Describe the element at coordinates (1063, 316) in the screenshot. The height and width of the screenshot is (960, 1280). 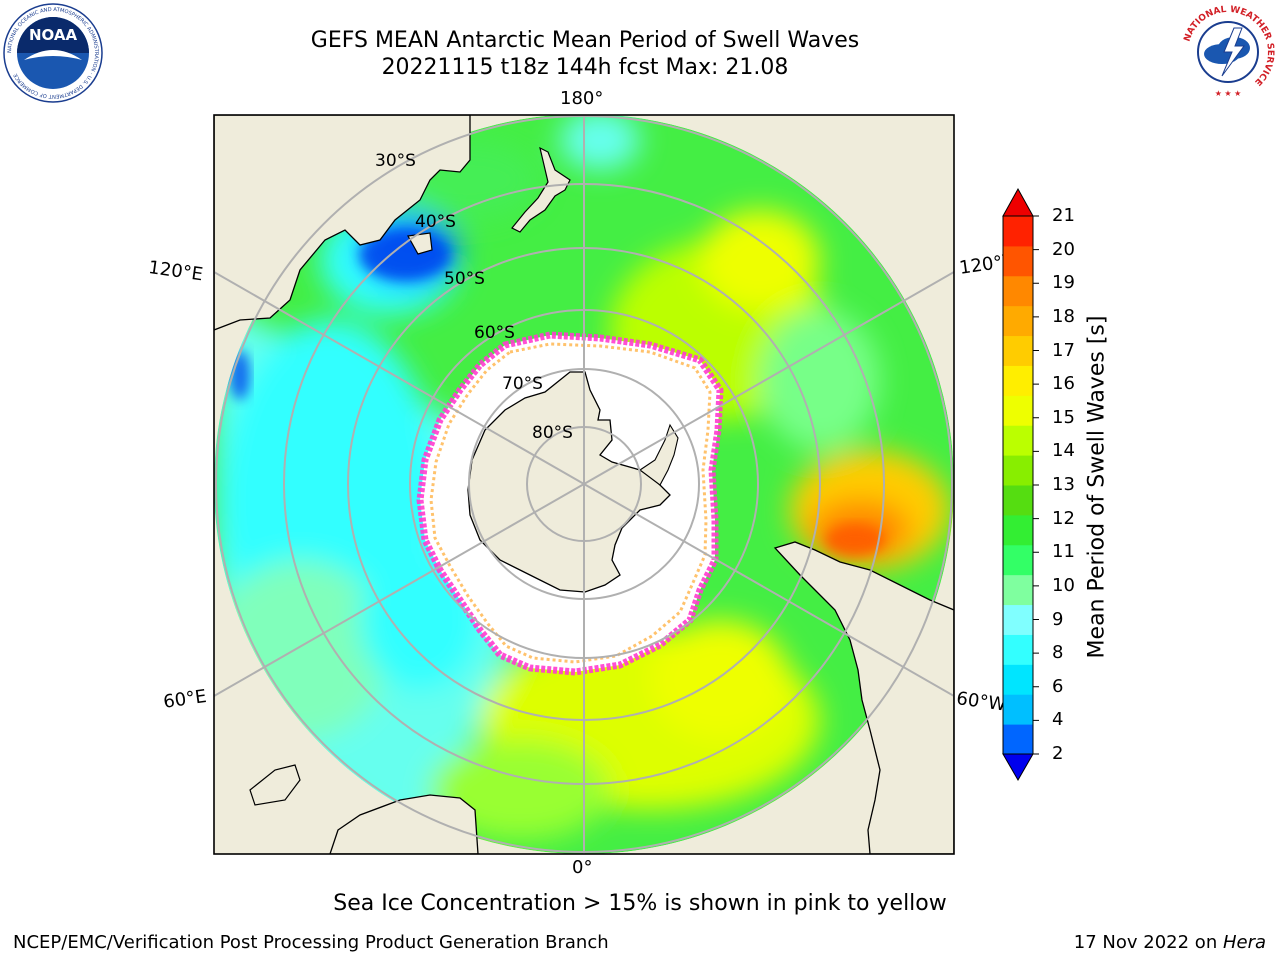
I see `colorbar-tick-label: 18` at that location.